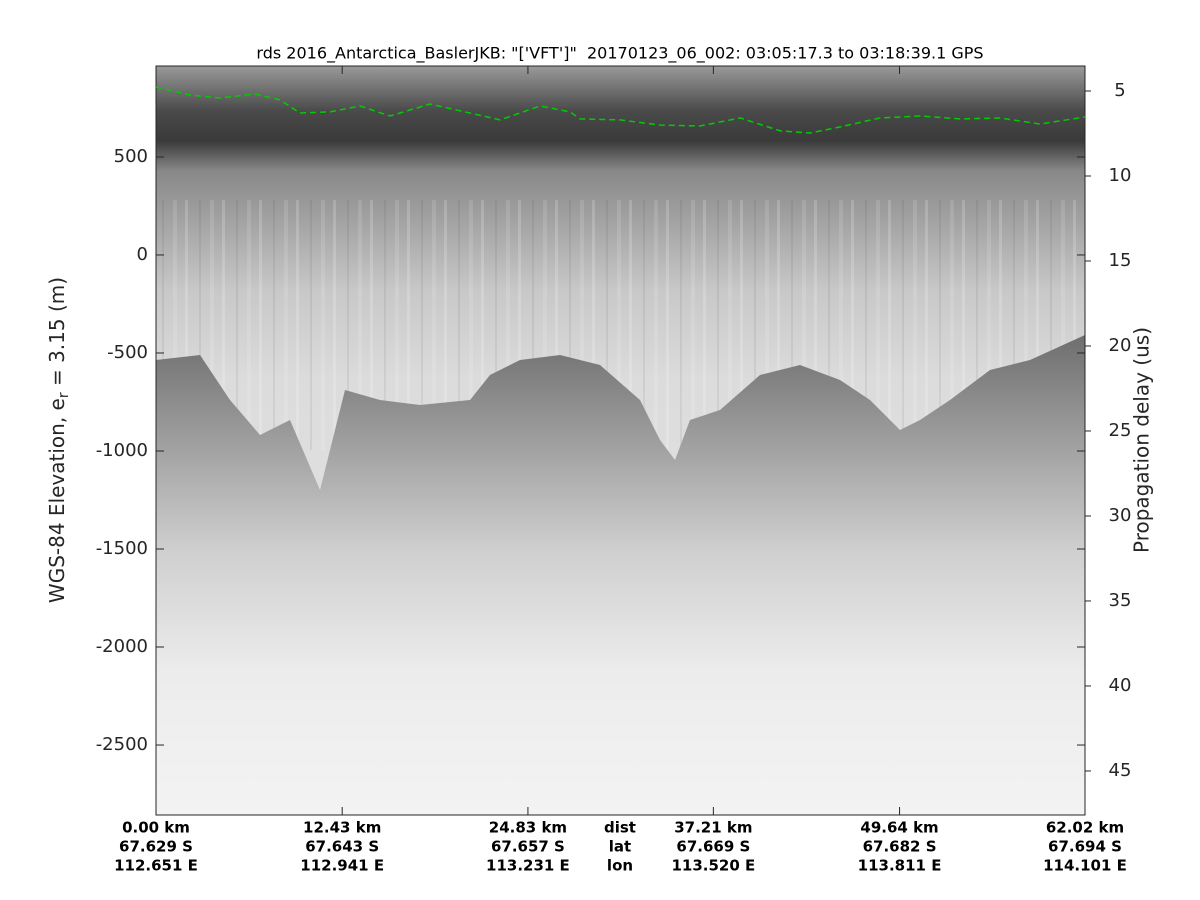 The height and width of the screenshot is (900, 1200). I want to click on x-tick-label: 37.21 km, so click(713, 828).